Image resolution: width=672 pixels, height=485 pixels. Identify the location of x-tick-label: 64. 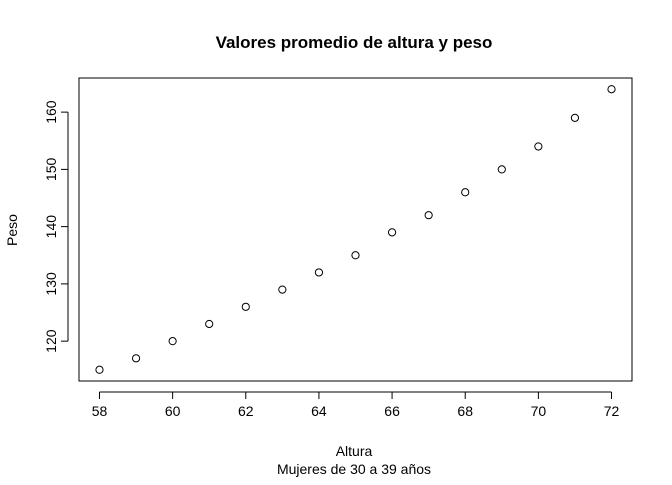
(319, 411).